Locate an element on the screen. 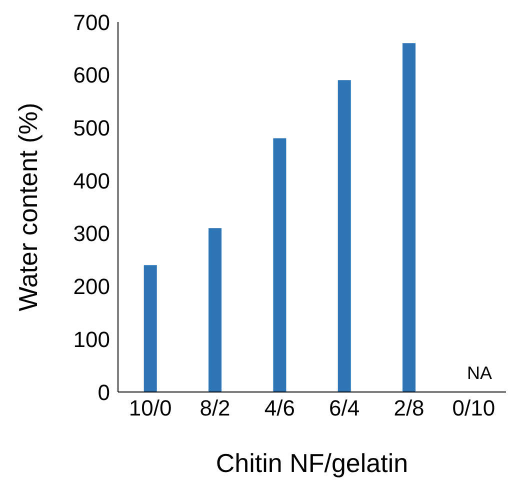 The image size is (518, 490). y-tick-label: 400 is located at coordinates (91, 181).